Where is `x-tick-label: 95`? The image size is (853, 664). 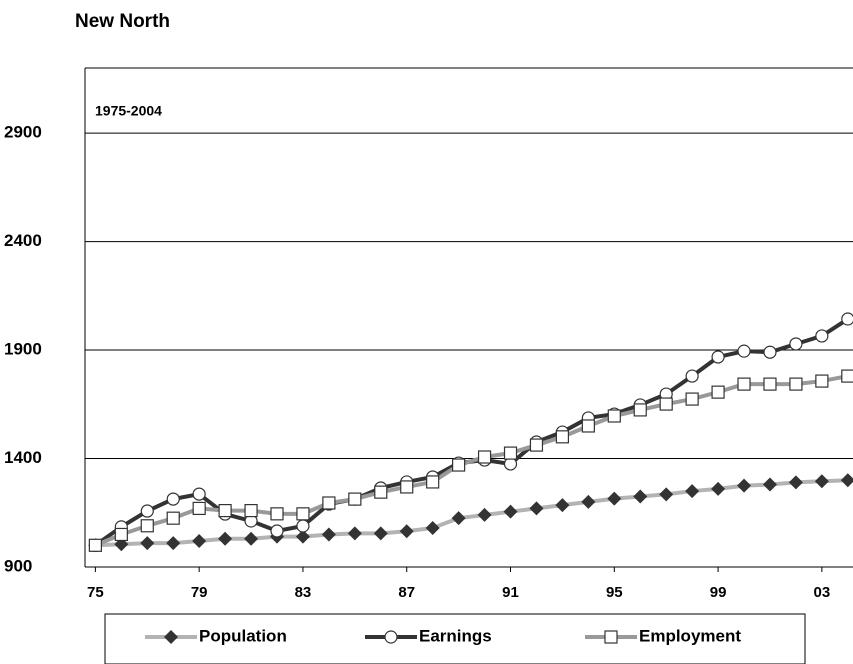 x-tick-label: 95 is located at coordinates (614, 592).